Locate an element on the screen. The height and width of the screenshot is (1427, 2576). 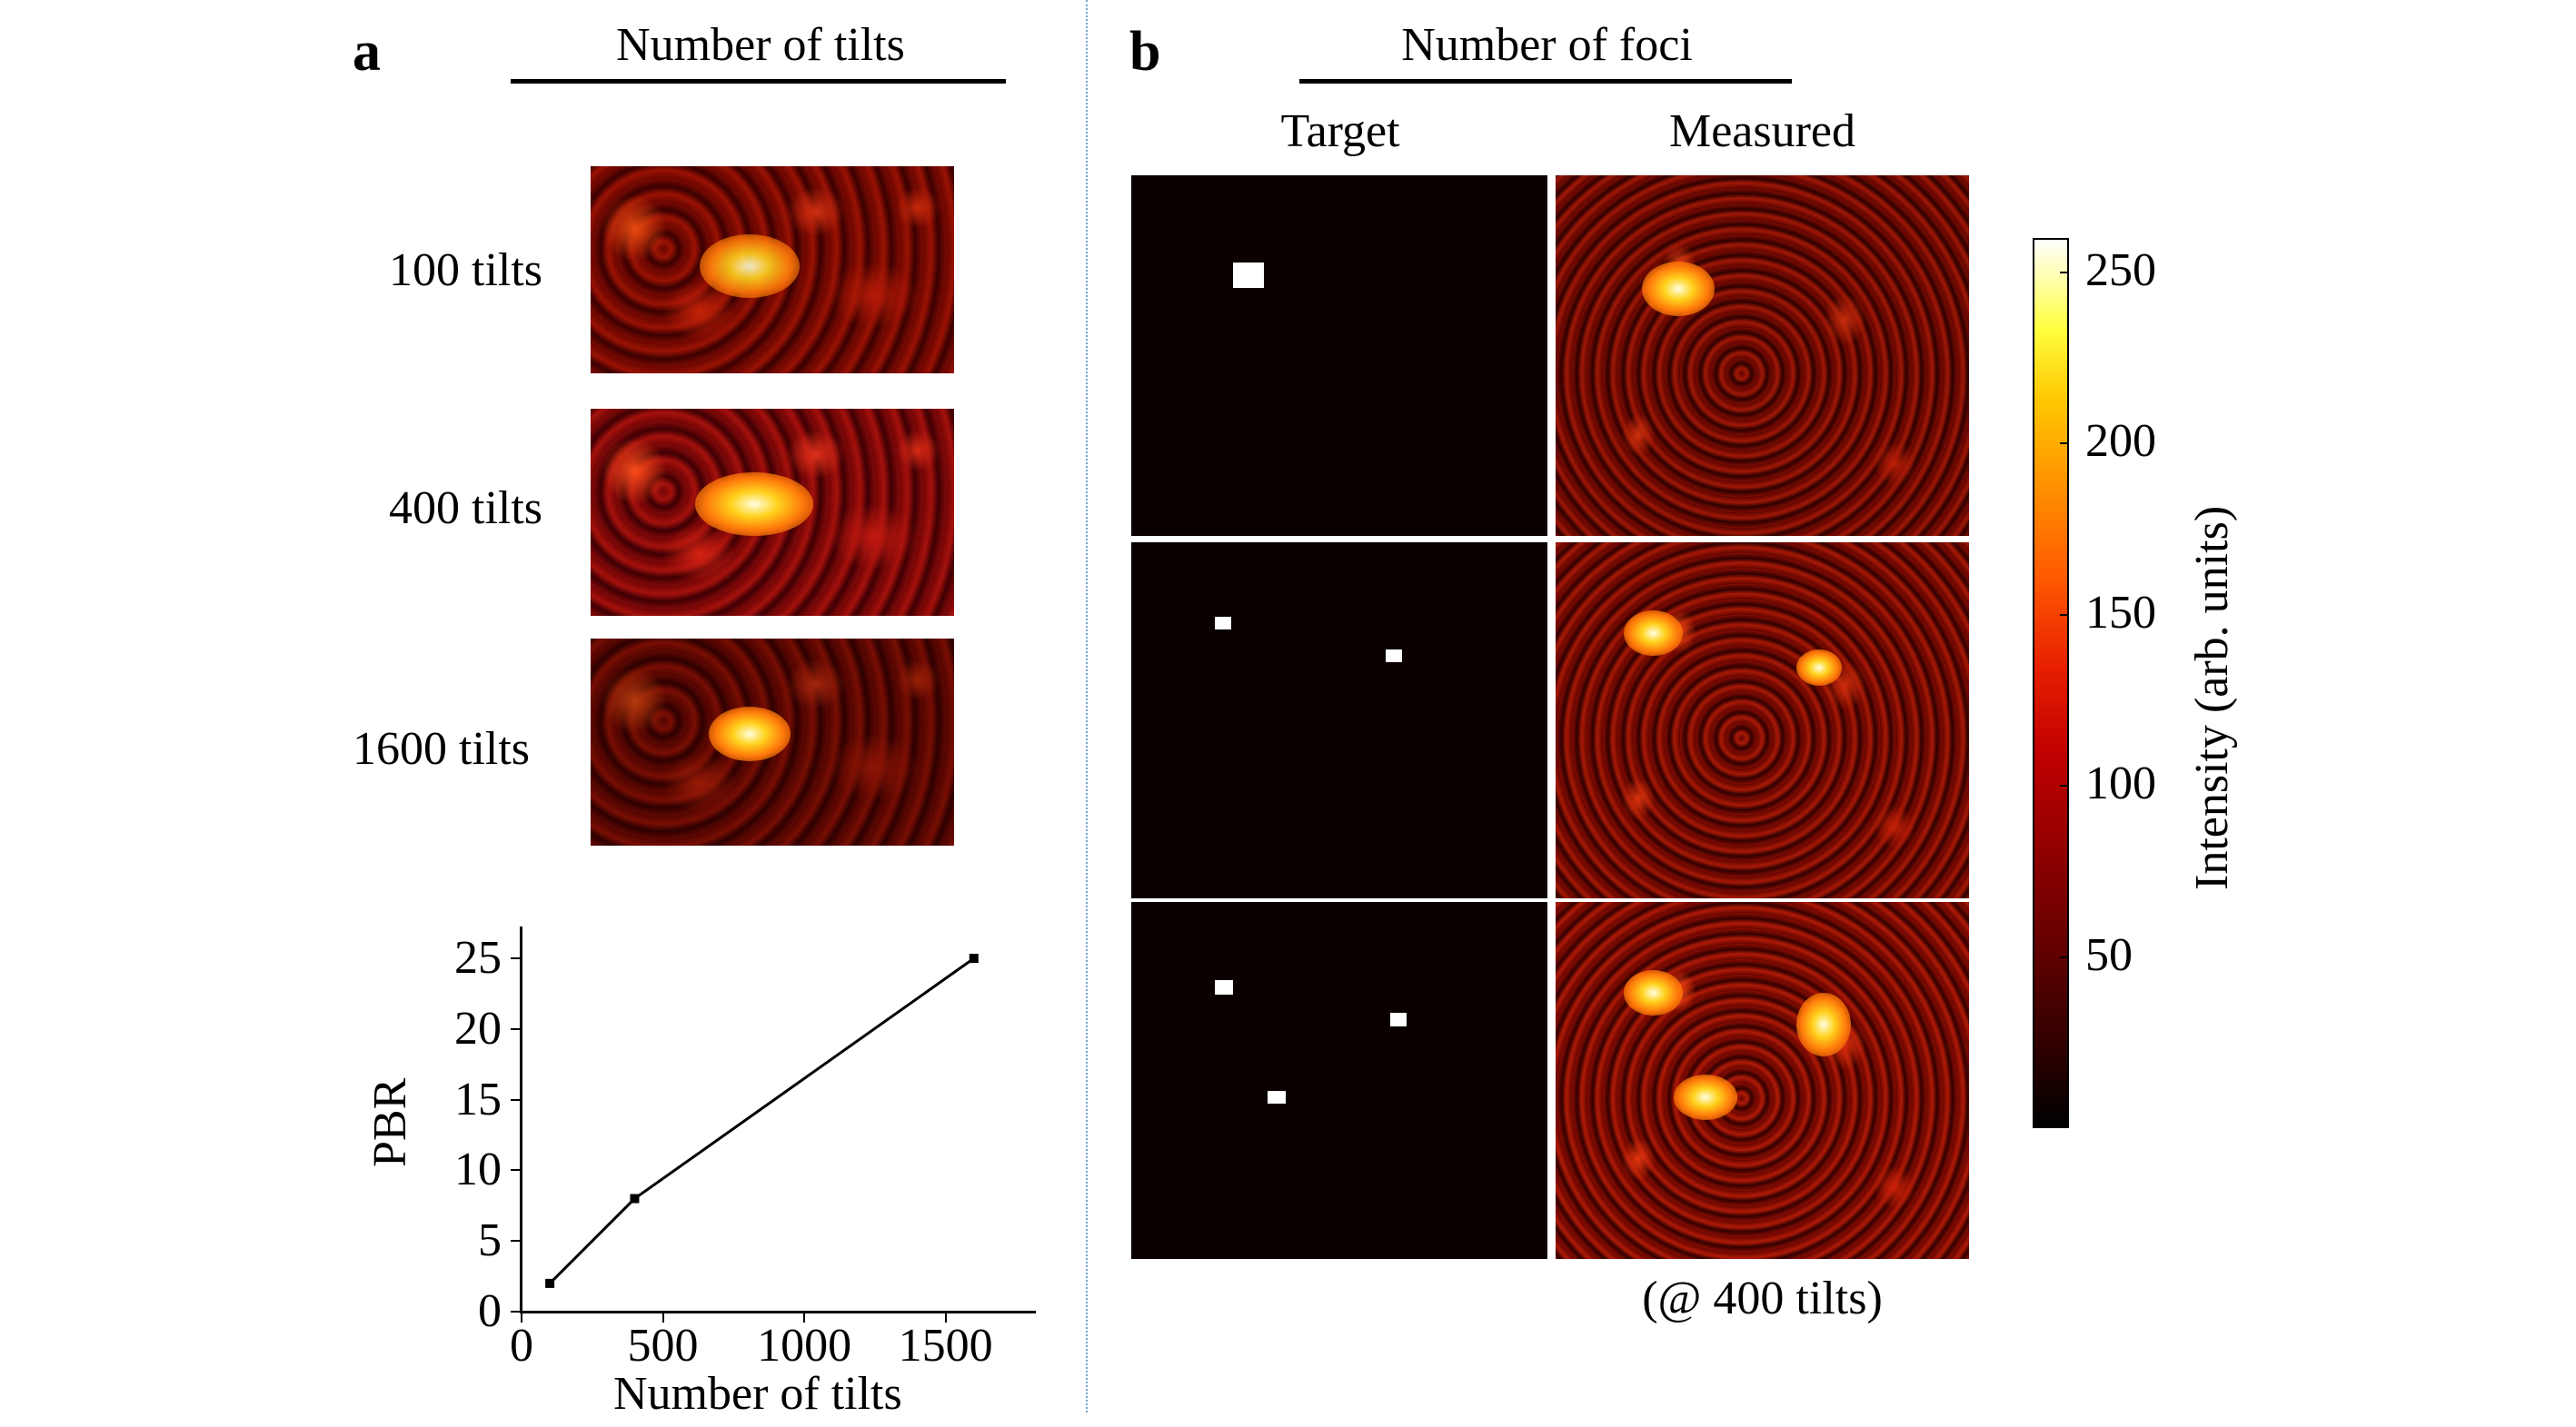
panel-divider is located at coordinates (1087, 706).